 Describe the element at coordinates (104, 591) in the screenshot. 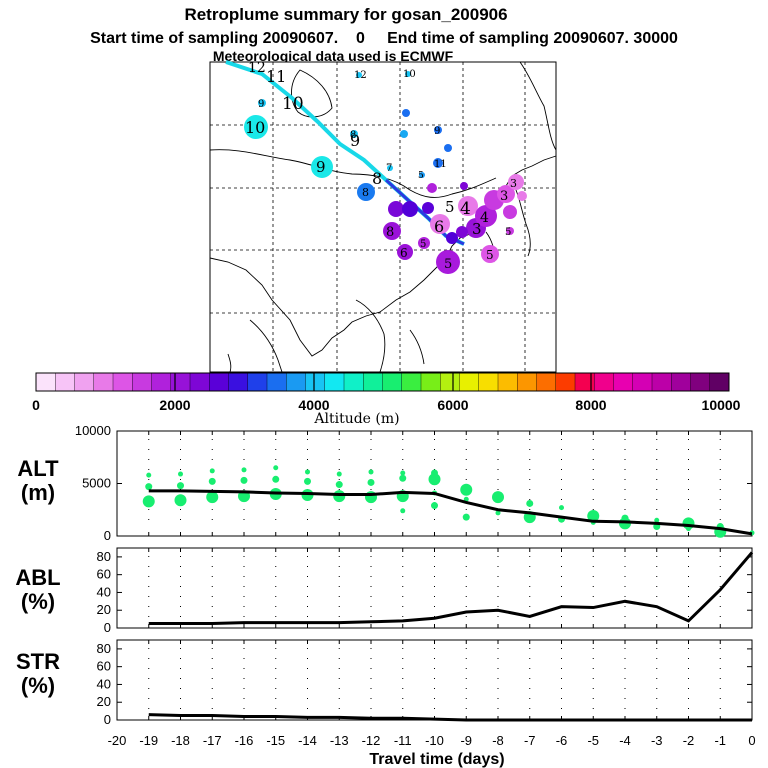

I see `y-tick-label: 40` at that location.